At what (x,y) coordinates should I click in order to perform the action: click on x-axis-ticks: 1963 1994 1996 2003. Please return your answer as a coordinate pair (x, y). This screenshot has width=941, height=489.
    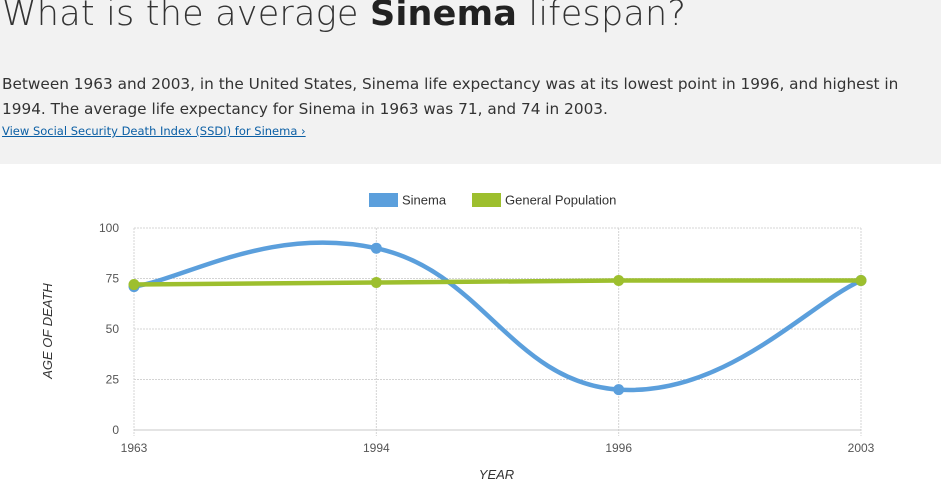
    Looking at the image, I should click on (498, 448).